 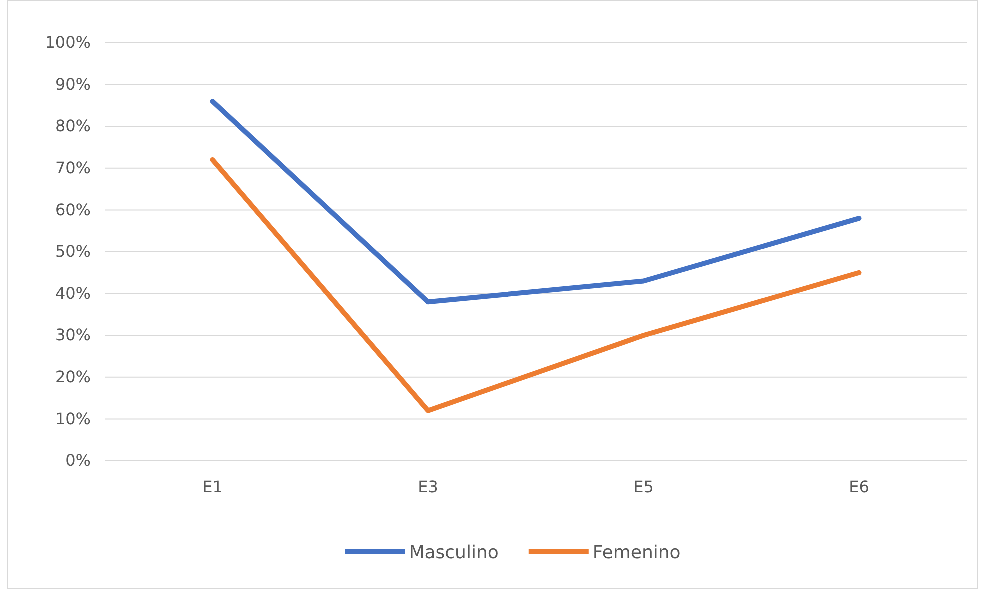 I want to click on y-tick-label: 40%, so click(x=73, y=293).